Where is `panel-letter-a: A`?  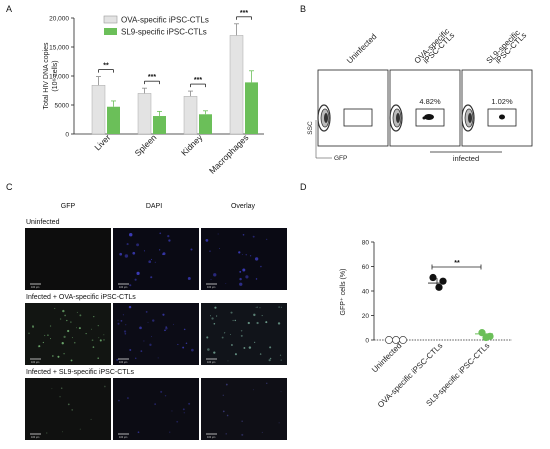
panel-letter-a: A is located at coordinates (9, 9).